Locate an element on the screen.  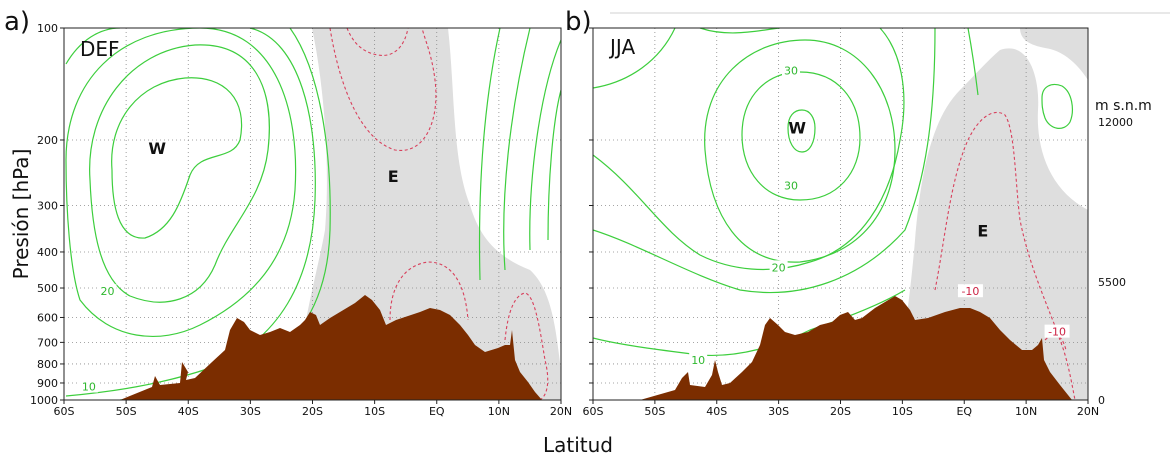
contour-label-a: 20 is located at coordinates (107, 291).